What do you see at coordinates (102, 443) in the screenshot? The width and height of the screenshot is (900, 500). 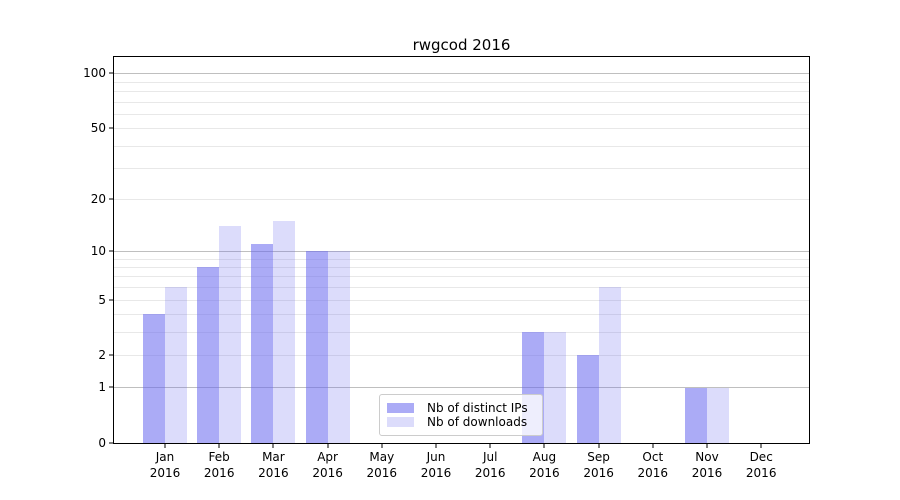 I see `y-tick-label: 0` at bounding box center [102, 443].